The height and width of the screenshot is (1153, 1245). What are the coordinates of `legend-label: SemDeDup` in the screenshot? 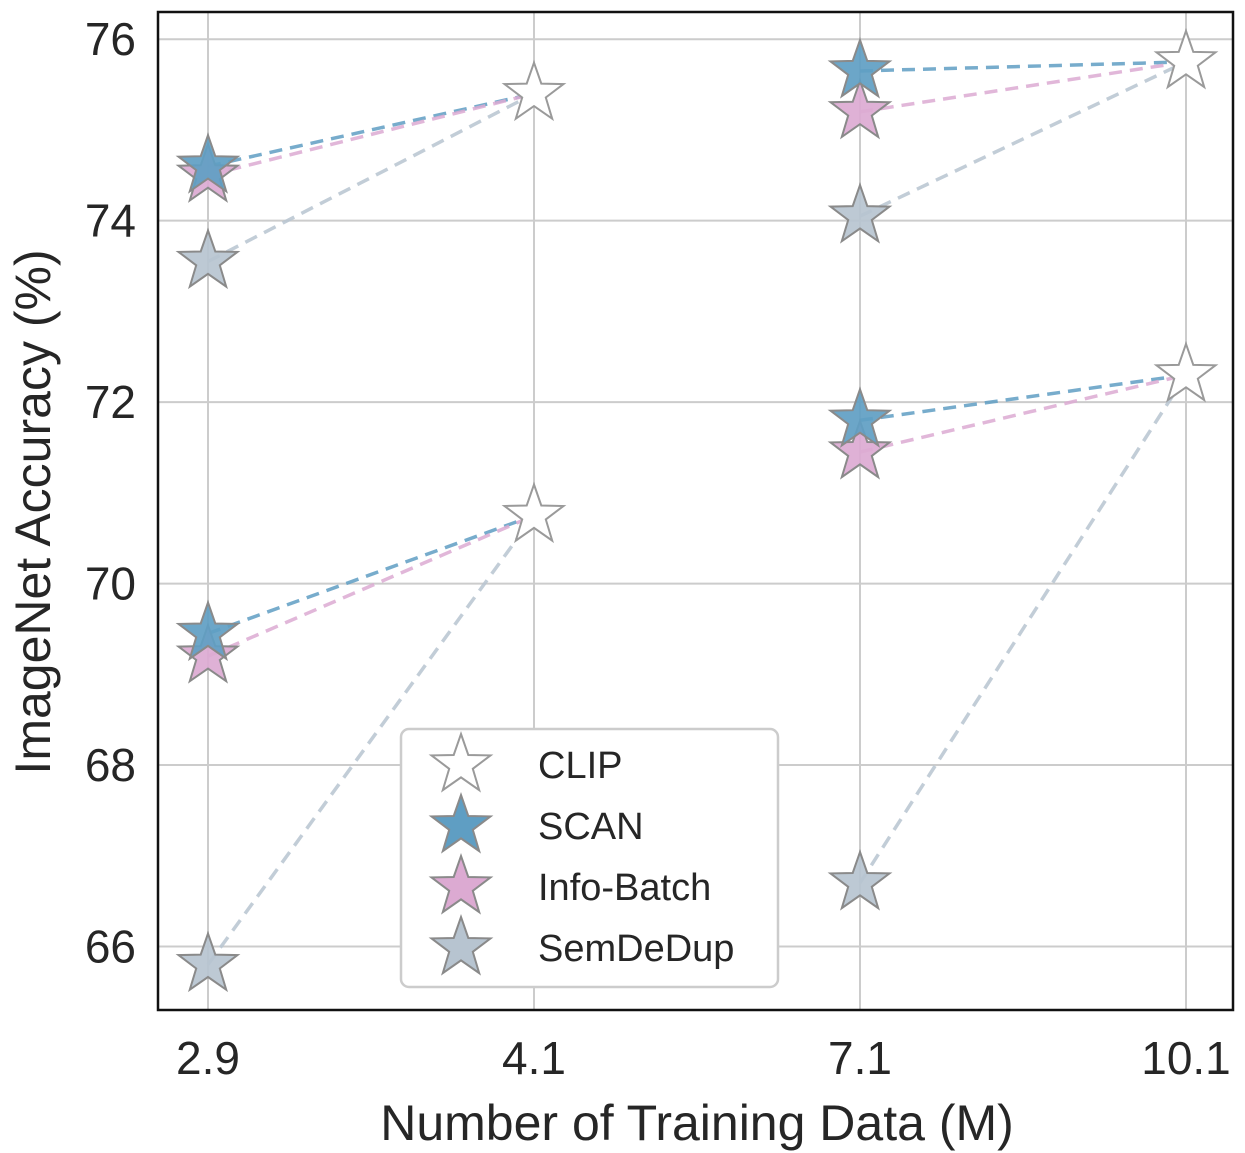 It's located at (636, 949).